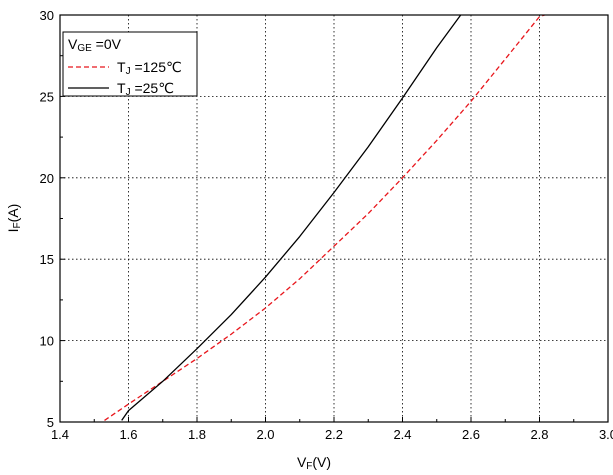  I want to click on legend-box, so click(130, 64).